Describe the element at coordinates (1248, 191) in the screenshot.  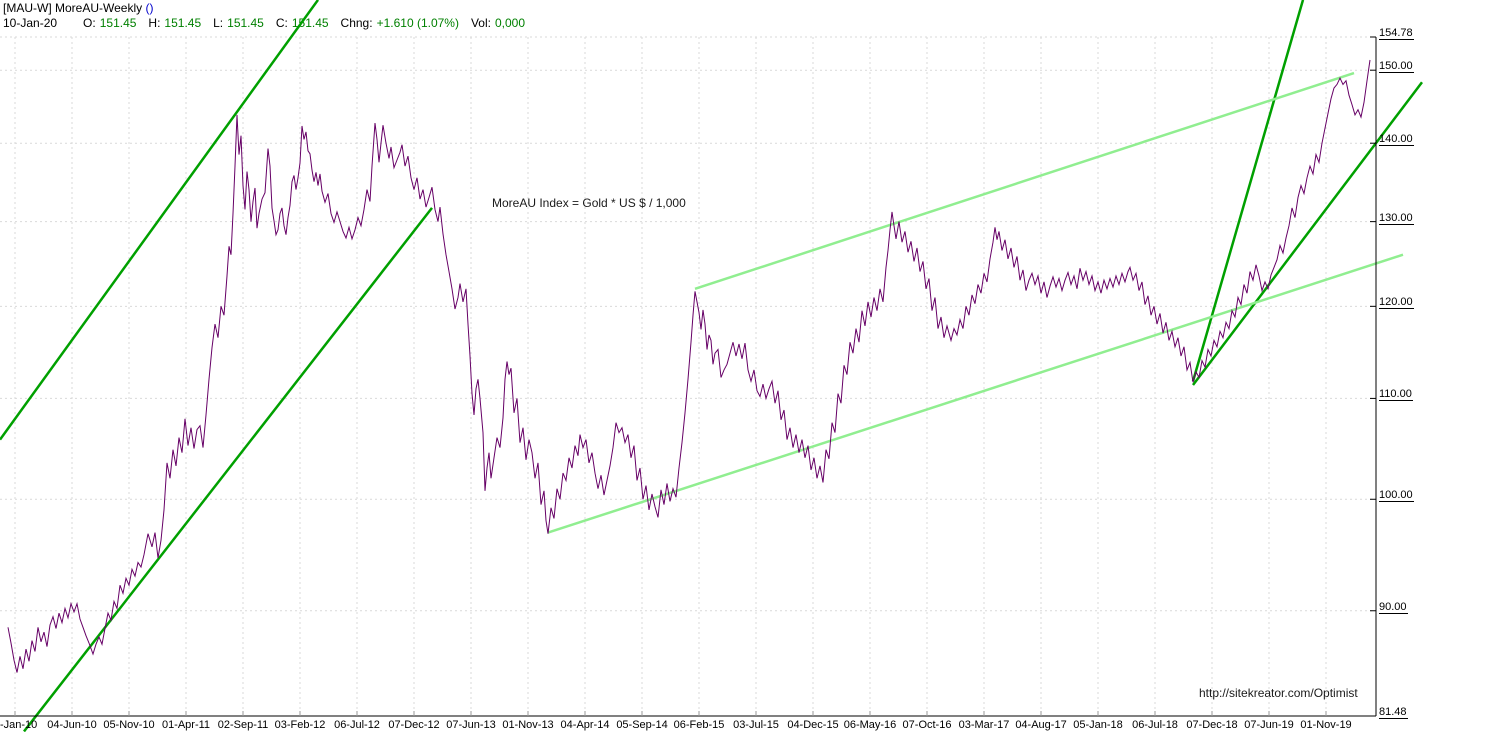
I see `trendline-steep-fan-2018` at that location.